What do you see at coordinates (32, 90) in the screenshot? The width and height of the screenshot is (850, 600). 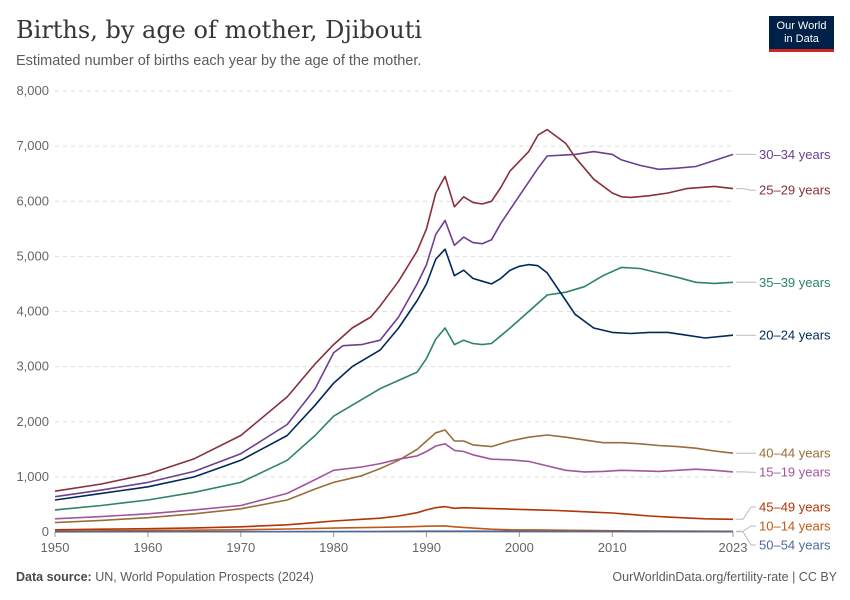 I see `y-tick-label: 8,000` at bounding box center [32, 90].